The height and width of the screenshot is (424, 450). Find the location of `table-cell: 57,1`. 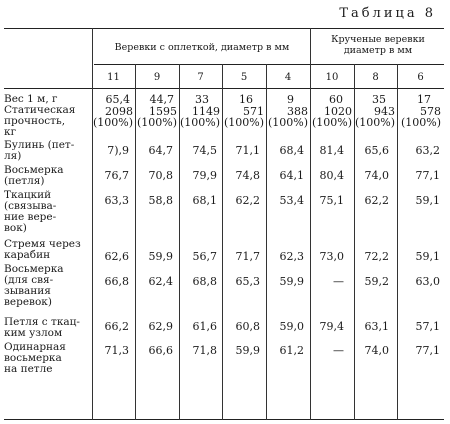

table-cell: 57,1 is located at coordinates (428, 326).